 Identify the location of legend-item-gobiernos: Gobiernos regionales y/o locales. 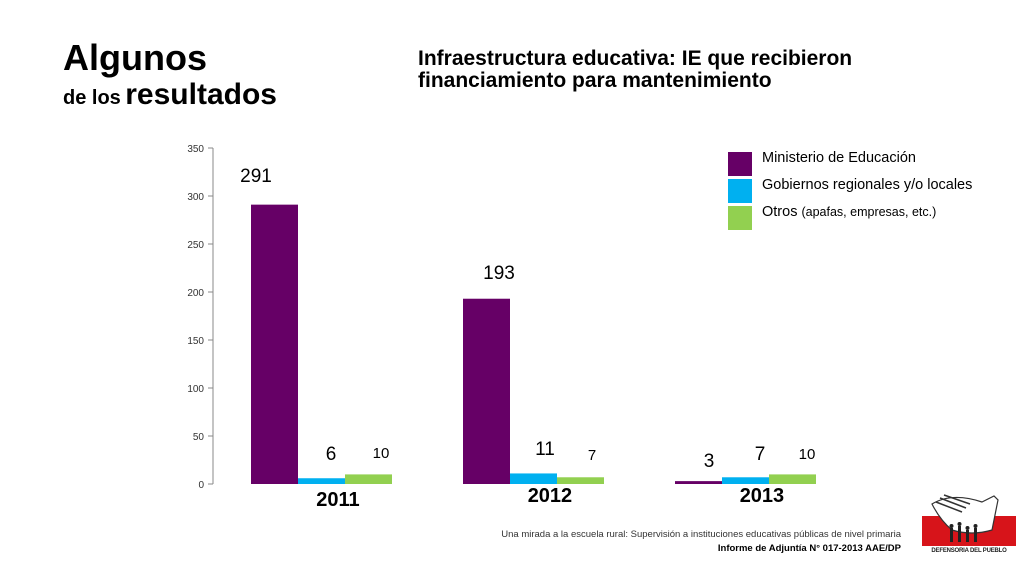
(858, 190).